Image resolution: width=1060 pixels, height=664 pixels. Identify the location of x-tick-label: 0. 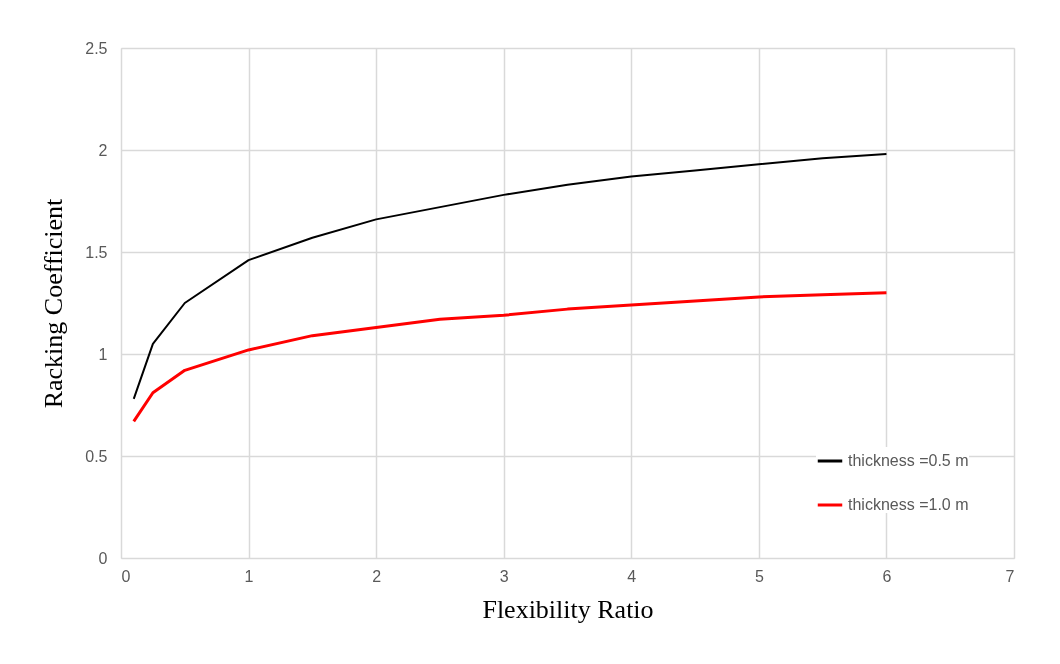
(126, 576).